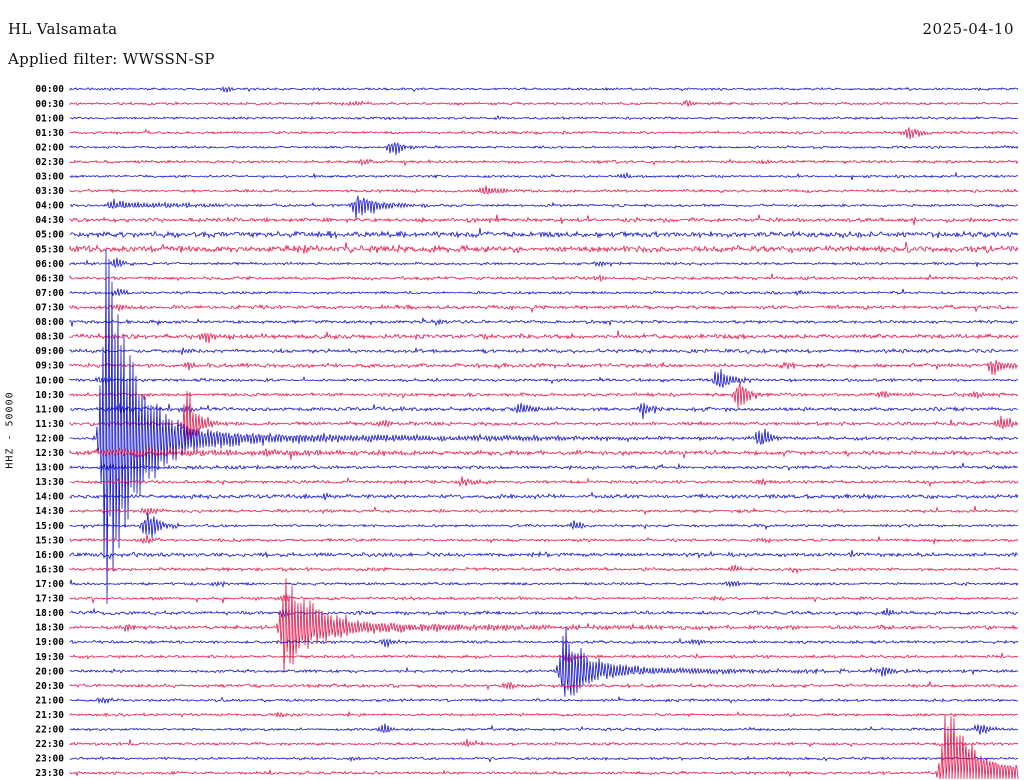  Describe the element at coordinates (49, 540) in the screenshot. I see `time-label: 15:30` at that location.